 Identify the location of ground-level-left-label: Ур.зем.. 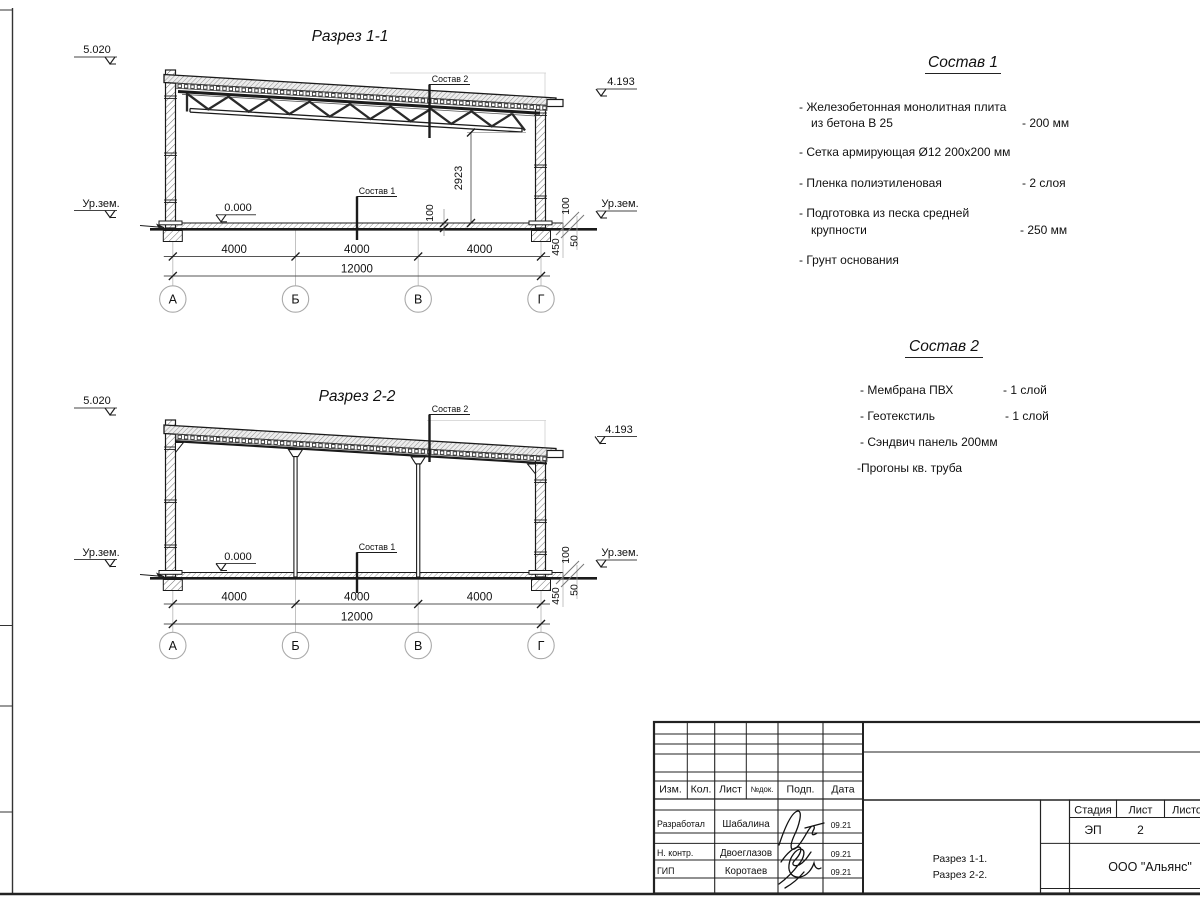
(100, 553).